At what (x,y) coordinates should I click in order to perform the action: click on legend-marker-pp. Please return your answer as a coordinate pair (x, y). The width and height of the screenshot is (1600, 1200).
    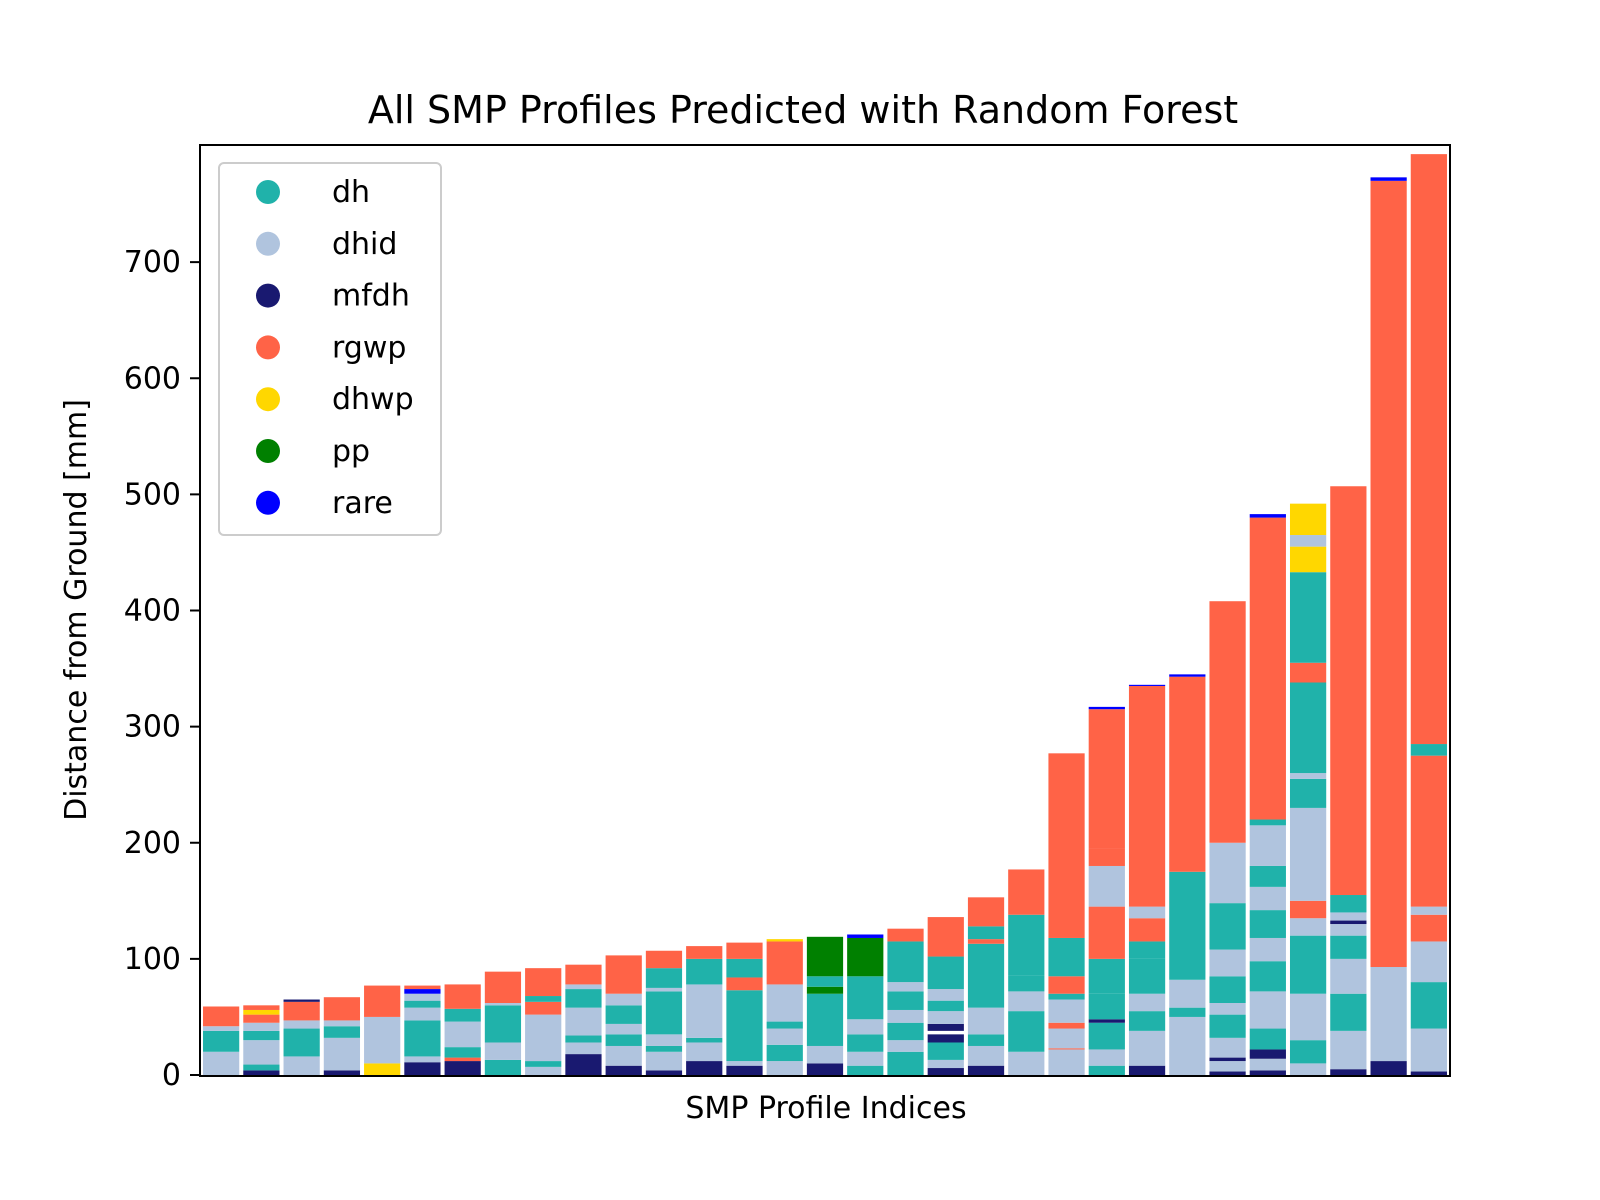
    Looking at the image, I should click on (268, 451).